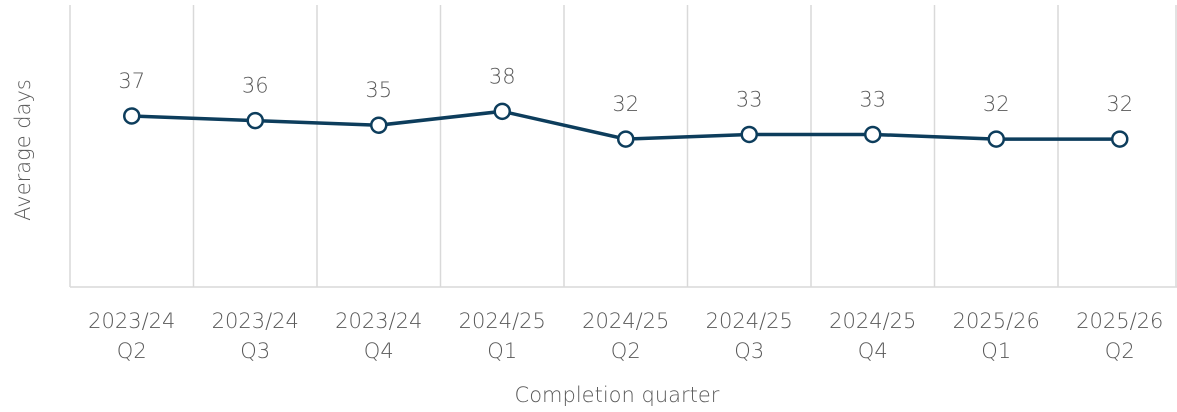  Describe the element at coordinates (617, 395) in the screenshot. I see `x-axis-title: Completion quarter` at that location.